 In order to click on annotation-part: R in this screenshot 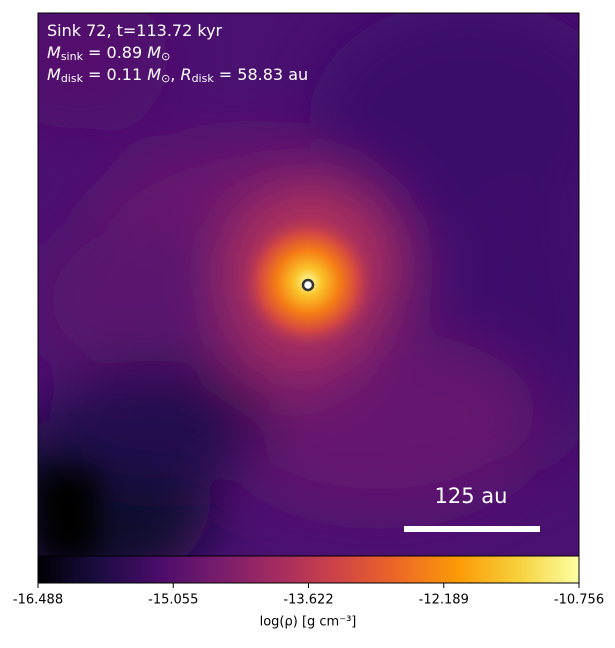, I will do `click(185, 74)`.